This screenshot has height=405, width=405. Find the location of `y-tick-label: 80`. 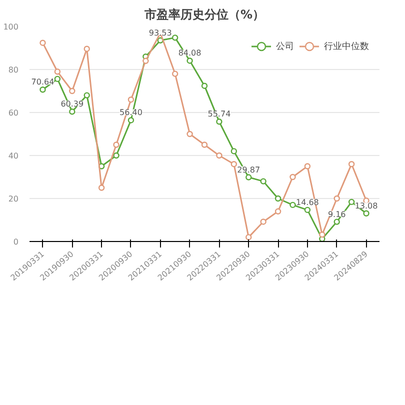

y-tick-label: 80 is located at coordinates (13, 70).